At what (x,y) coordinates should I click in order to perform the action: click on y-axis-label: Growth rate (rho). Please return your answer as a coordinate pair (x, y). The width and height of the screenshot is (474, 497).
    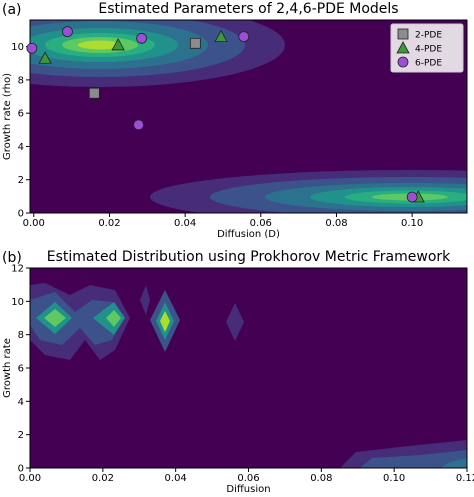
    Looking at the image, I should click on (7, 116).